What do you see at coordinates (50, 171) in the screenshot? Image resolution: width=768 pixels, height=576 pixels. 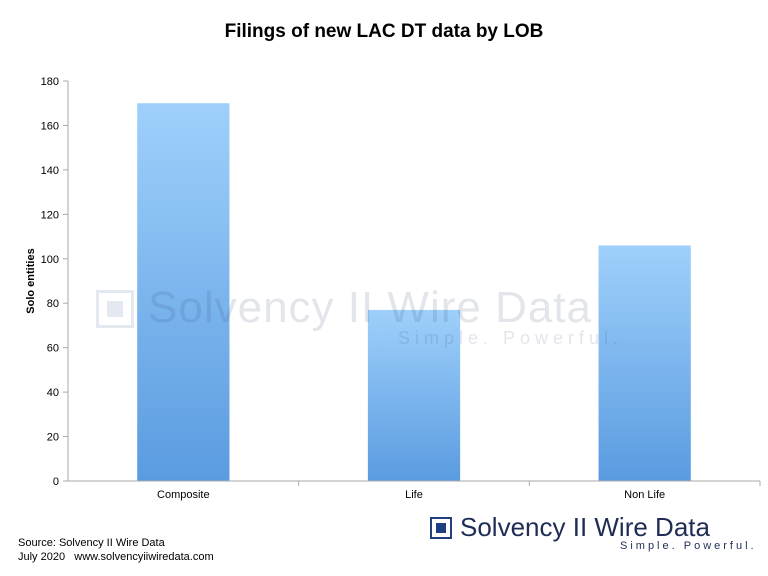 I see `y-tick-label: 140` at bounding box center [50, 171].